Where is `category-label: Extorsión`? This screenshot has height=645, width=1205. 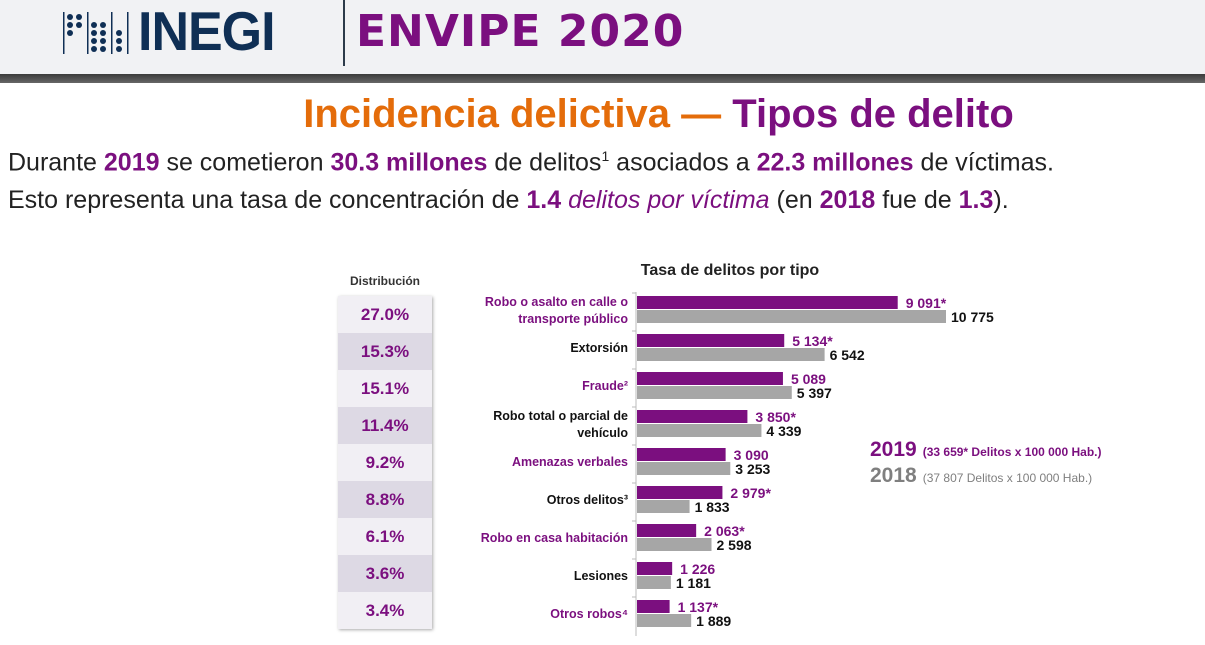
category-label: Extorsión is located at coordinates (599, 348).